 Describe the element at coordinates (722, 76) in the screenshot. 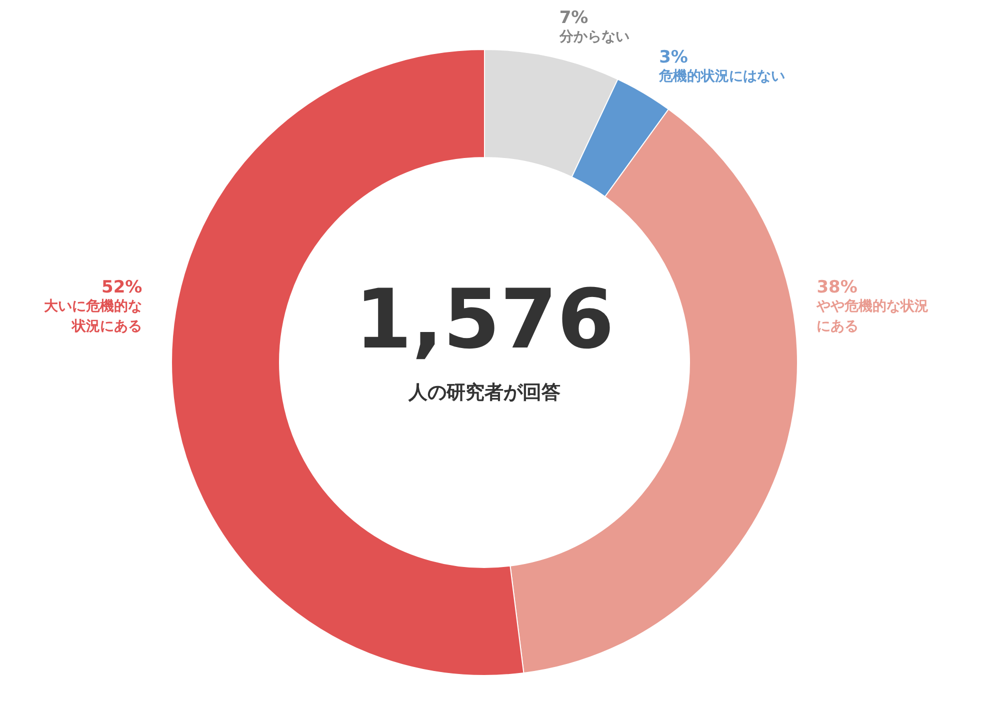

I see `slice-label: 危機的状況にはない` at that location.